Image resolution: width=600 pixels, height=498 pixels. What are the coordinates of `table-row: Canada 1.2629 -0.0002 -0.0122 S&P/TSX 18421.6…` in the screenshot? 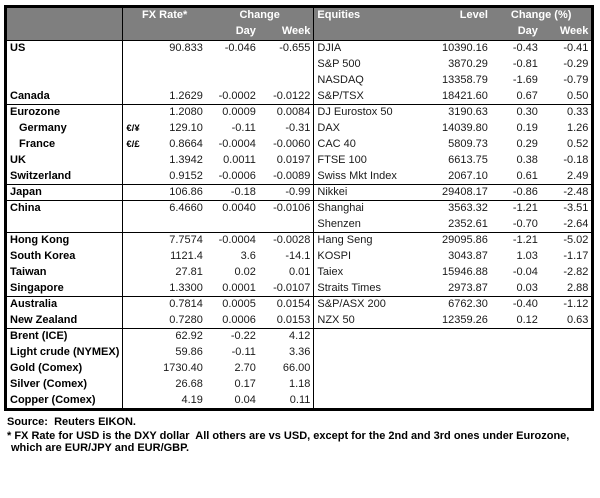 It's located at (299, 96).